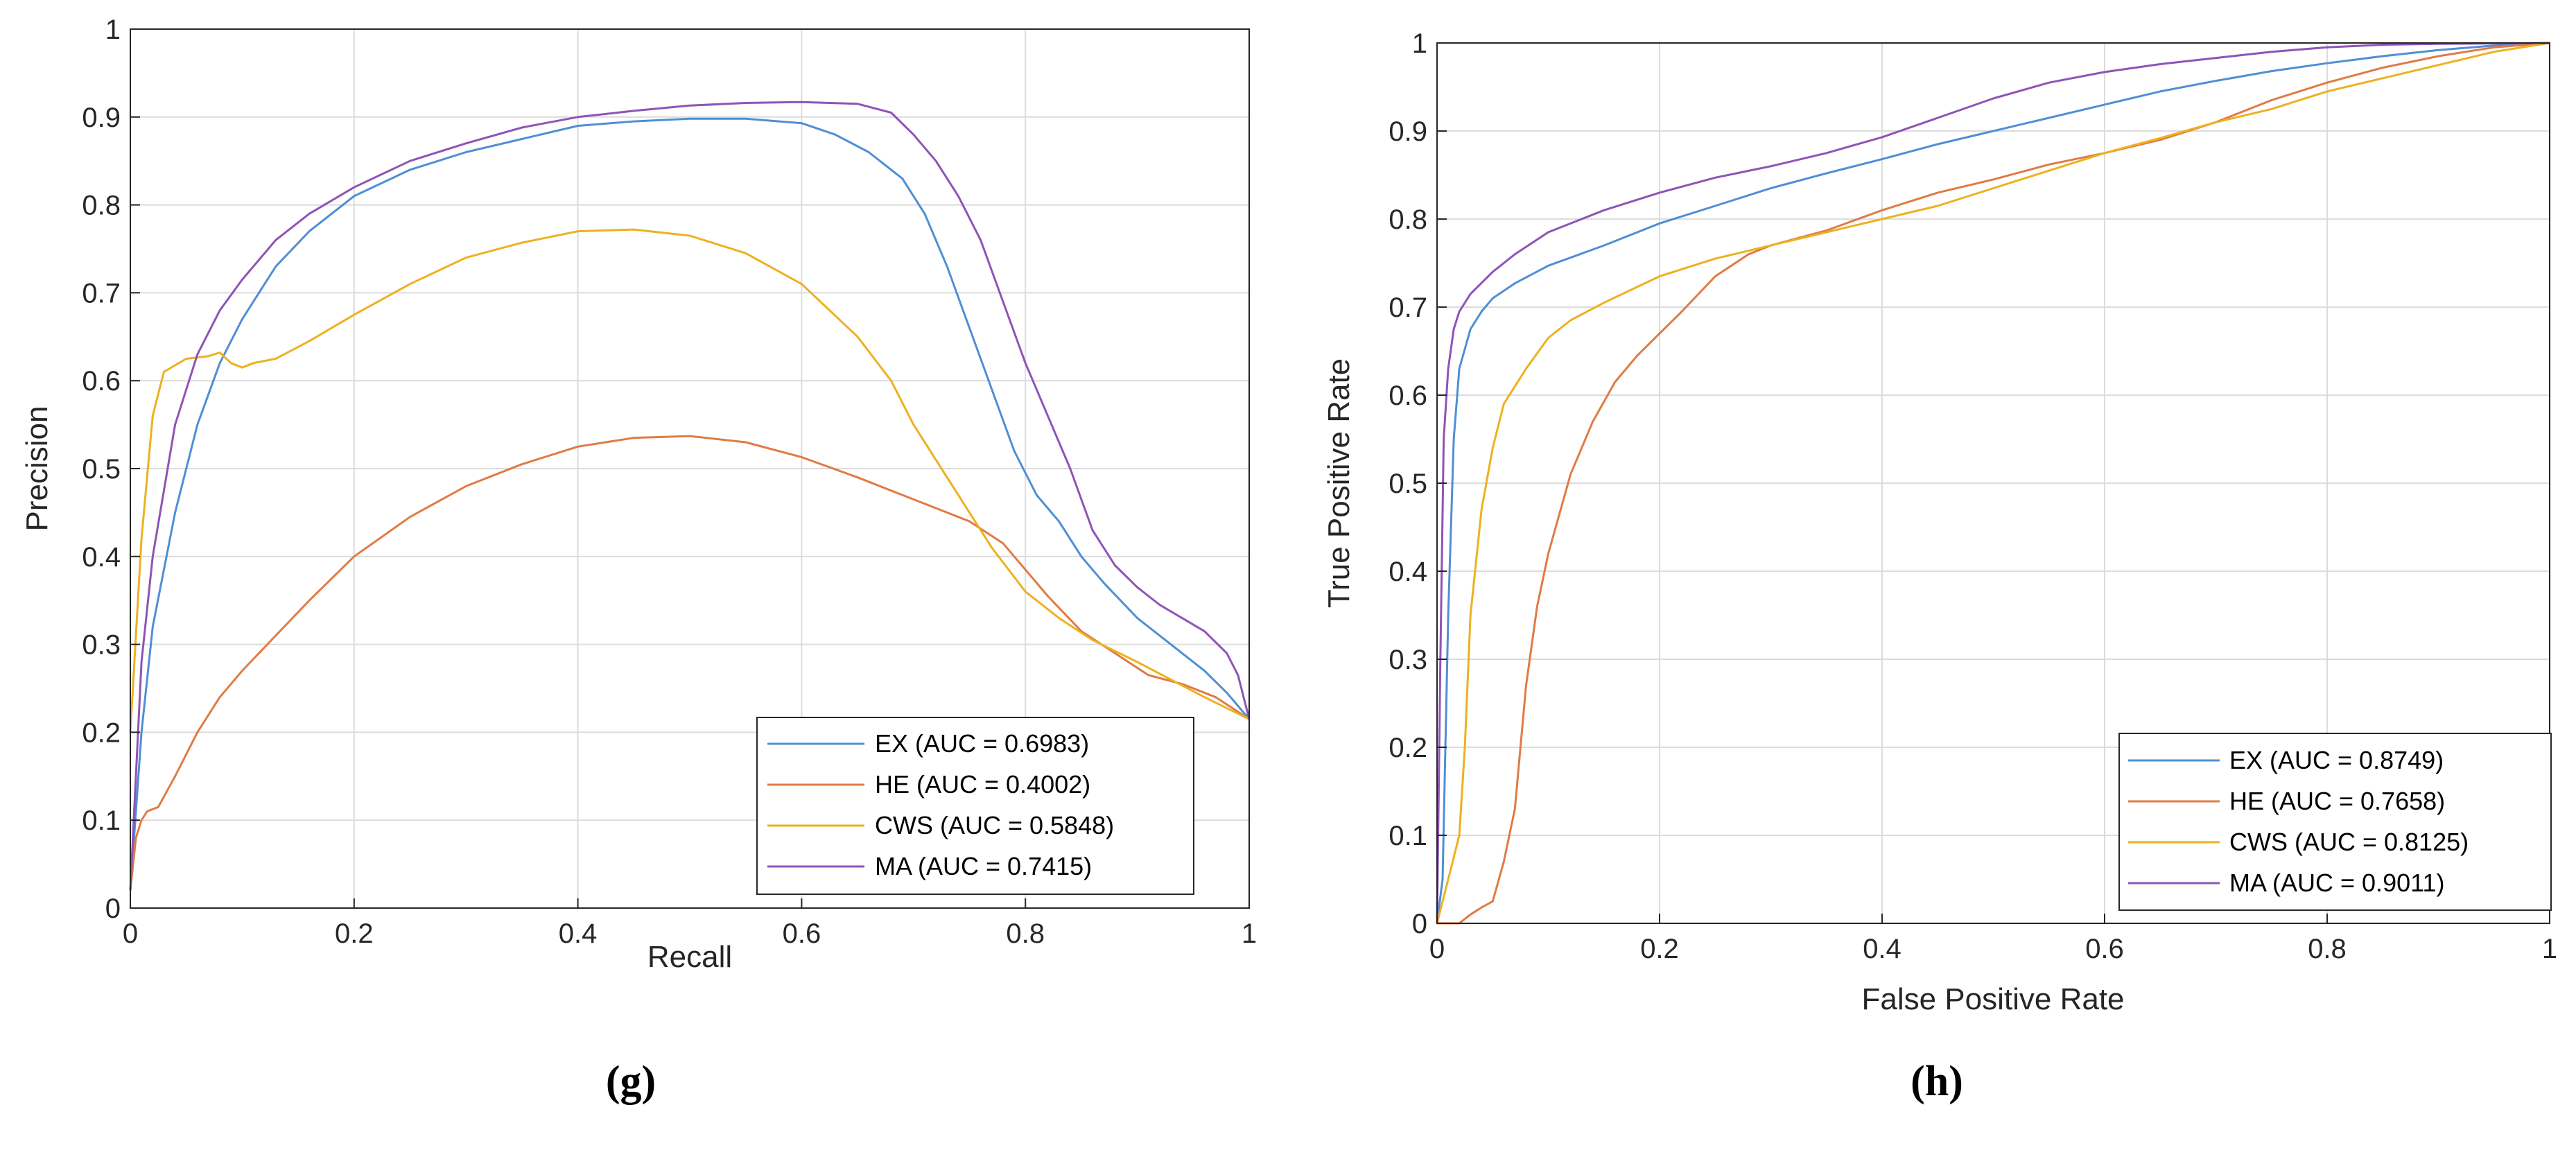  What do you see at coordinates (689, 957) in the screenshot?
I see `x-axis-label-g: Recall` at bounding box center [689, 957].